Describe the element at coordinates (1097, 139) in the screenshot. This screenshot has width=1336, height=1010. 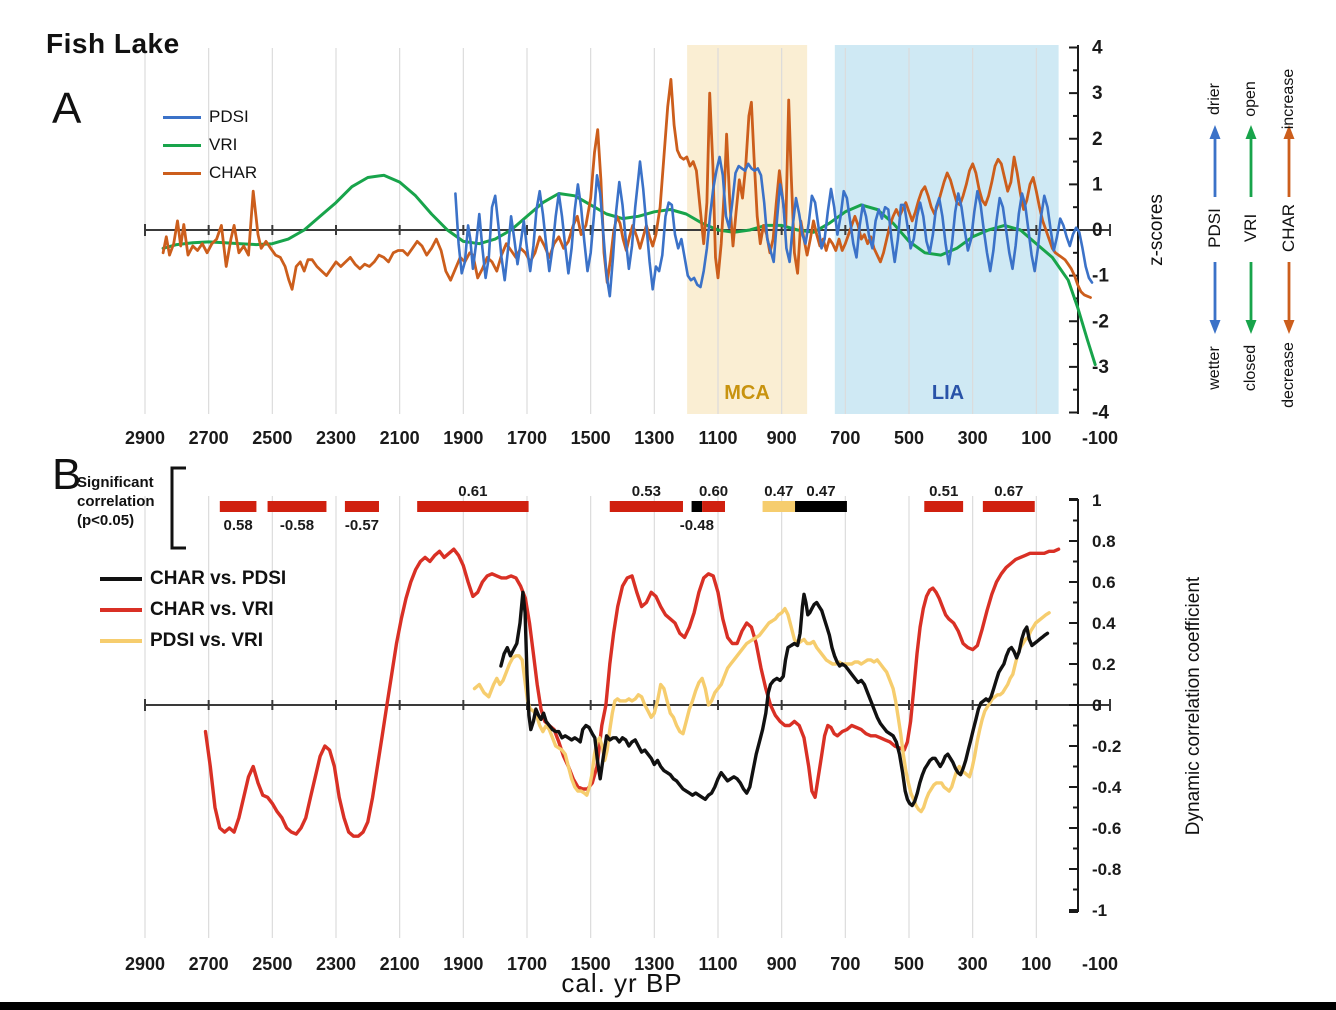
I see `panel-a-y-tick-label: 2` at that location.